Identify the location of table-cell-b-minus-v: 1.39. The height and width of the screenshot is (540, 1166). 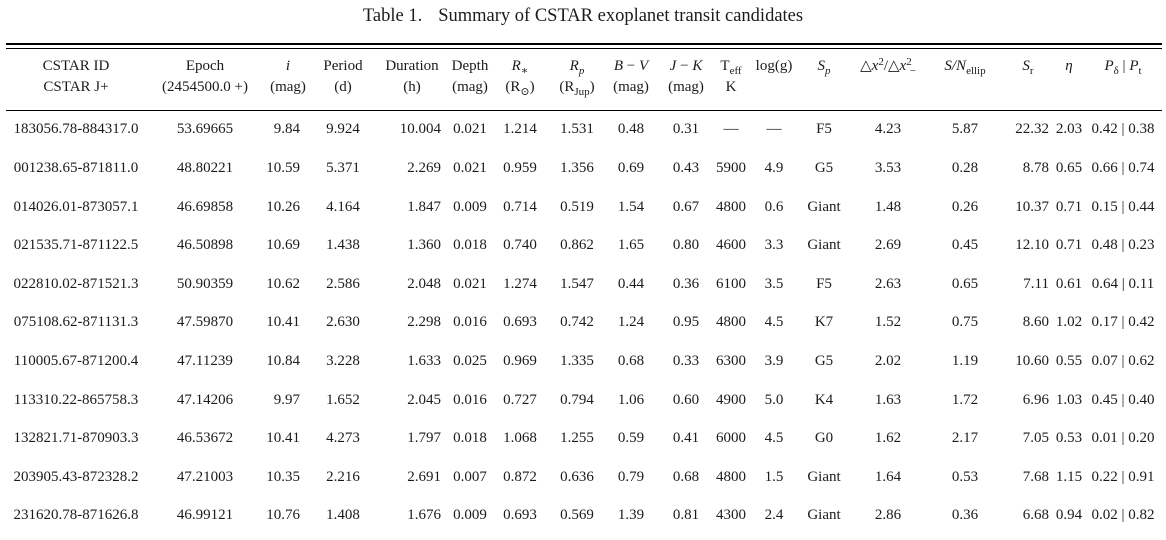
(631, 515).